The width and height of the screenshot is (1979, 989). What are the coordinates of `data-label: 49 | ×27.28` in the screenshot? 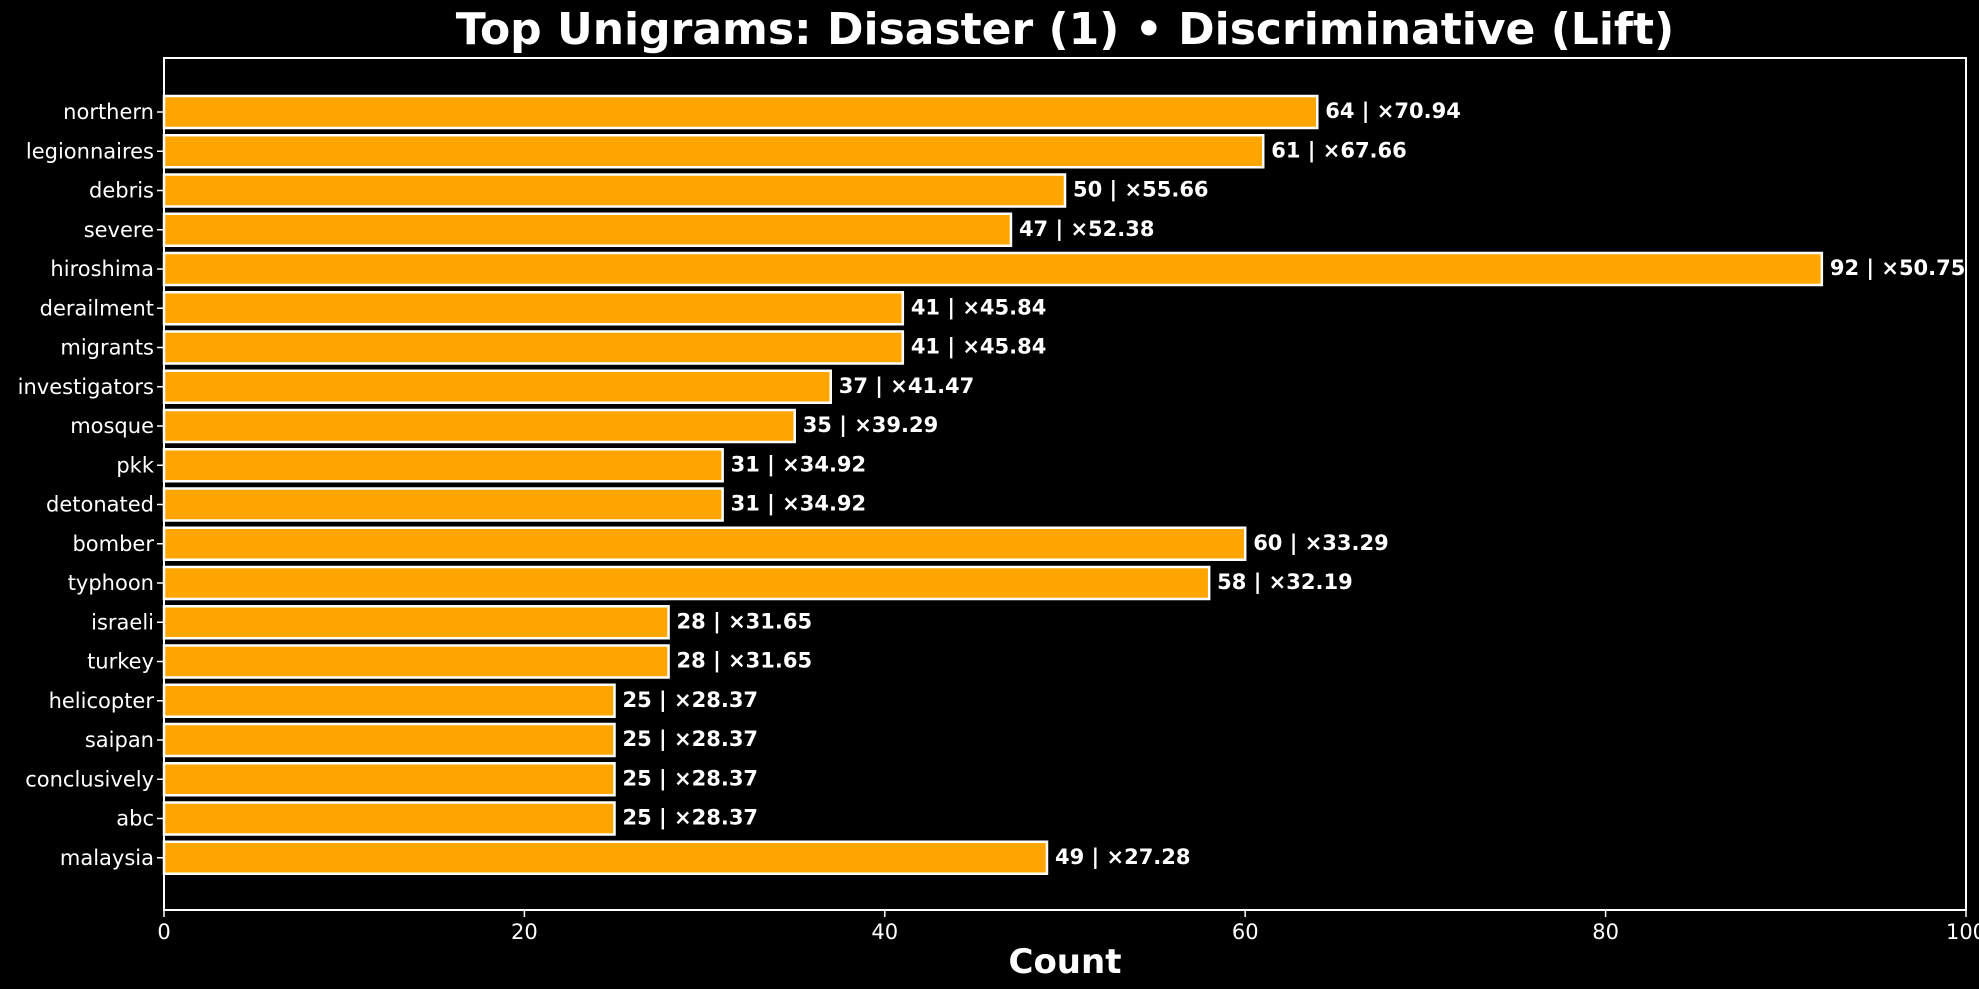 It's located at (1123, 857).